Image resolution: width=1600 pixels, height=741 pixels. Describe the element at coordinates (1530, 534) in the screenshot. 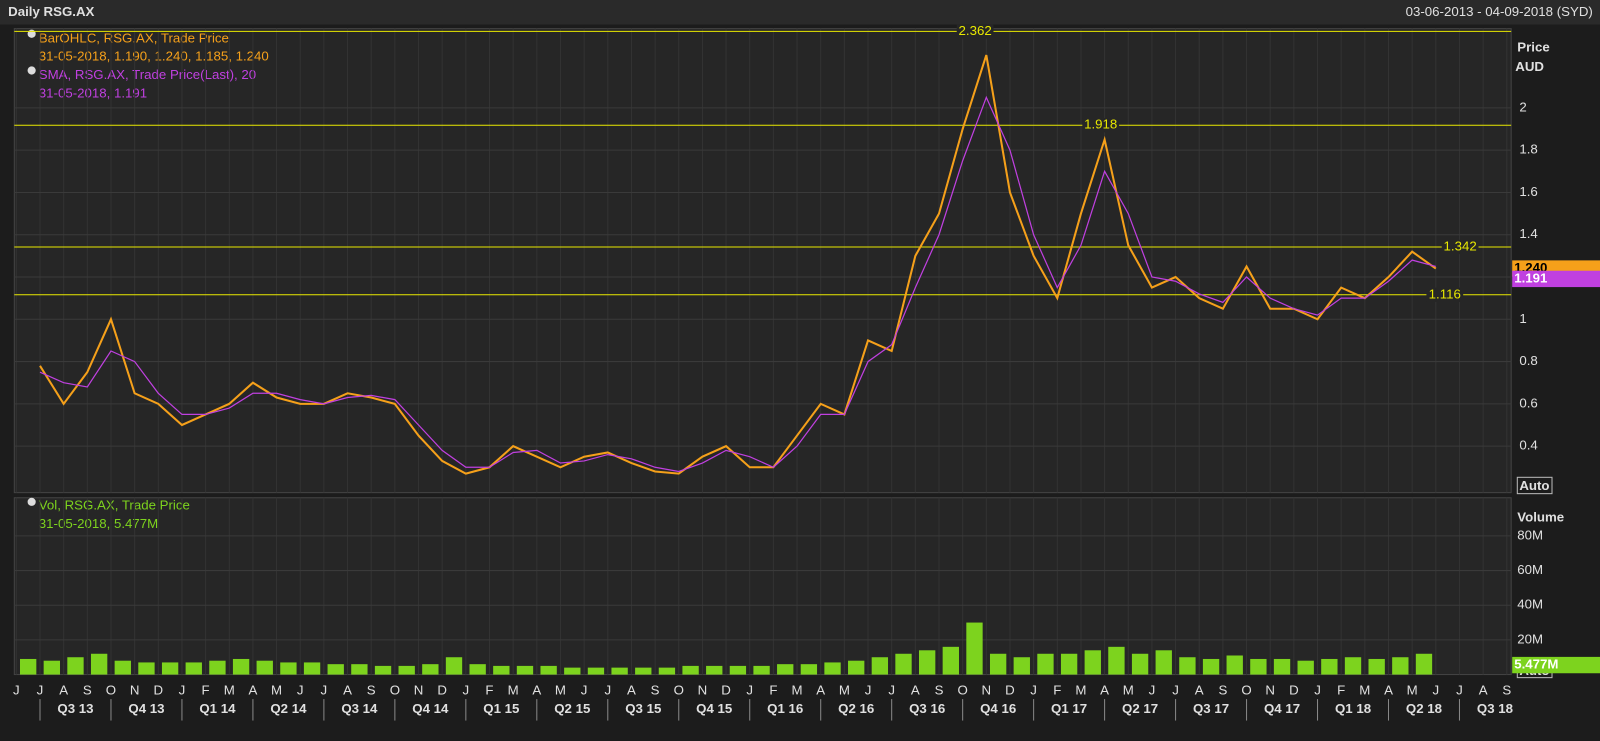

I see `y2-tick-label: 80M` at that location.